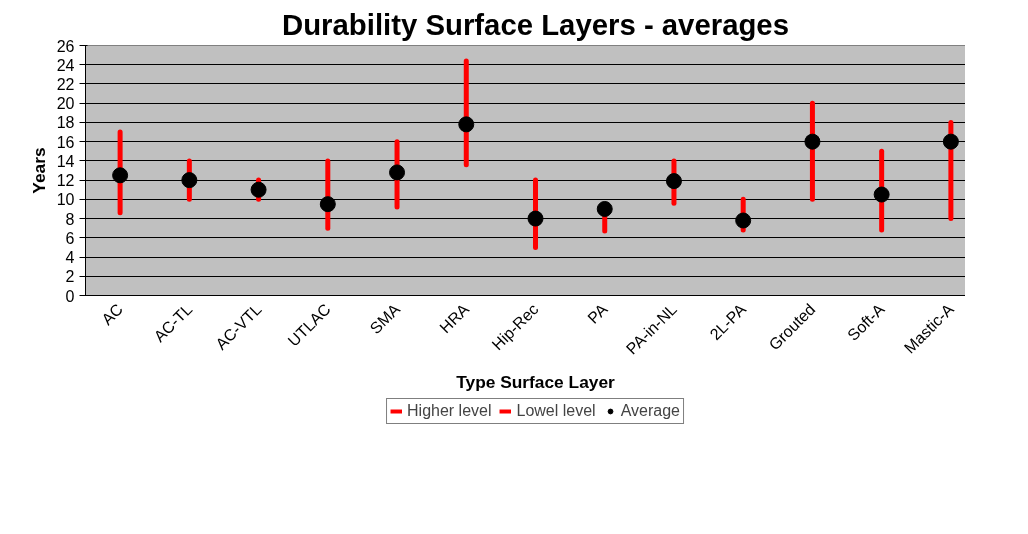 Image resolution: width=1028 pixels, height=534 pixels. What do you see at coordinates (65, 161) in the screenshot?
I see `y-tick-label: 14` at bounding box center [65, 161].